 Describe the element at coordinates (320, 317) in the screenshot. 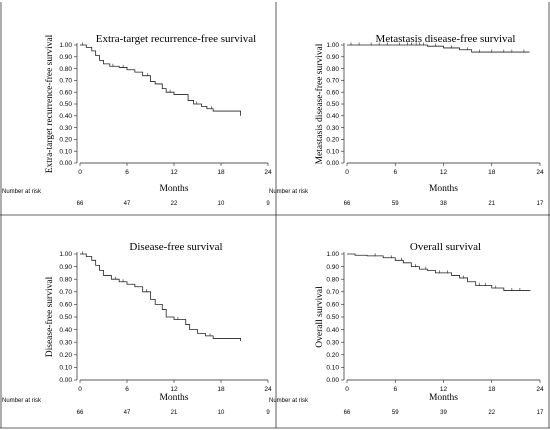

I see `y-axis-label: Overall survival` at that location.